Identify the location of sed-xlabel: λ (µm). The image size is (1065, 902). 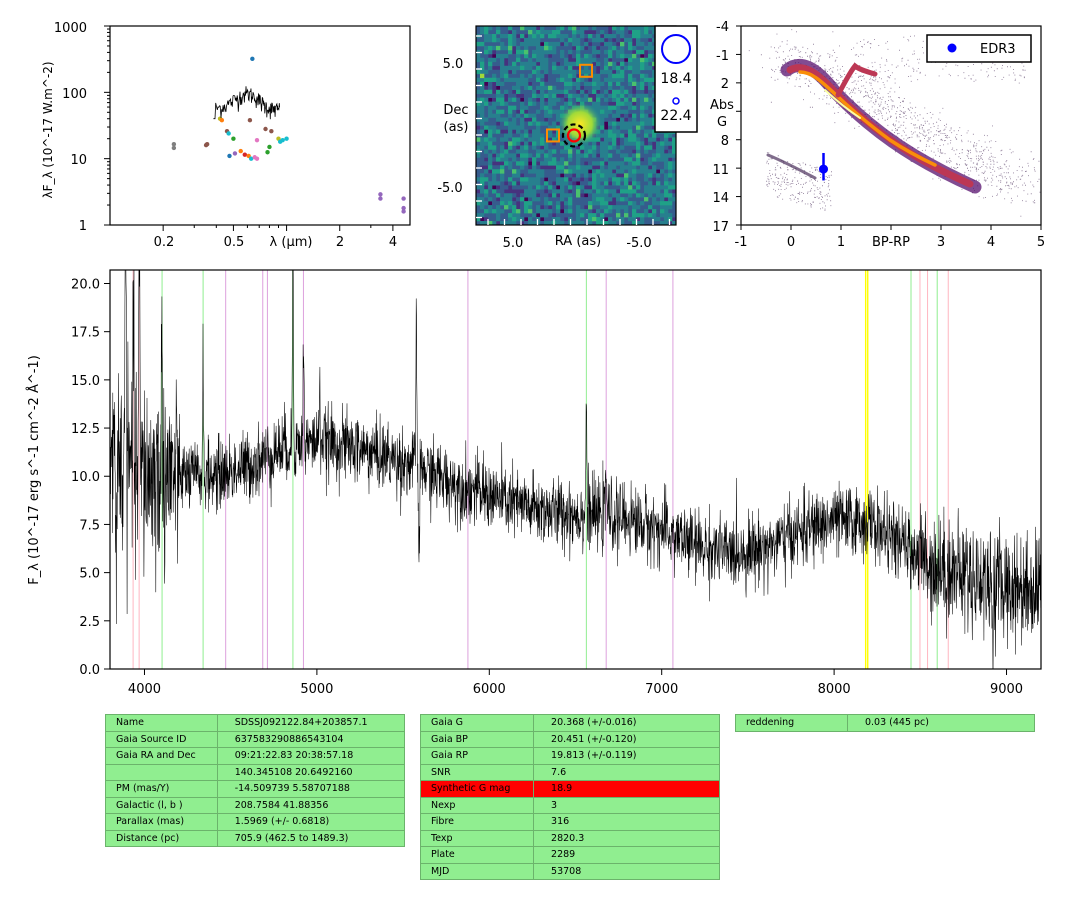
(291, 242).